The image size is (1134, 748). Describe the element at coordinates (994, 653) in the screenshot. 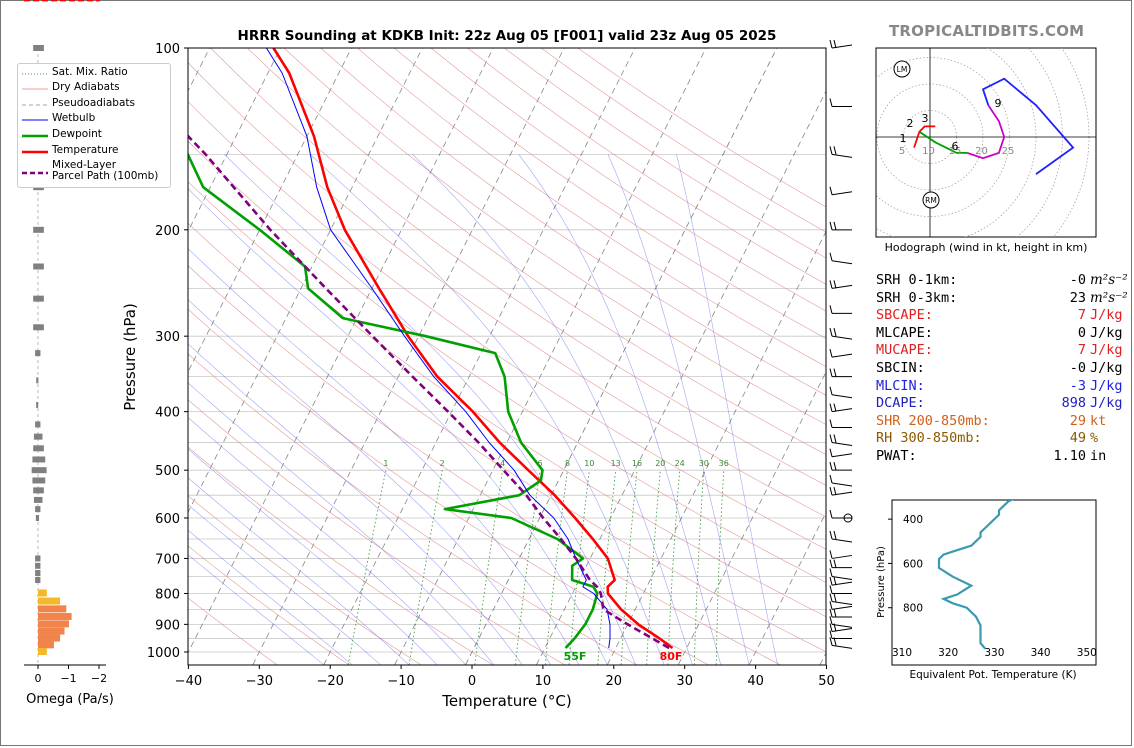

I see `theta-e-x-tick-label: 330` at that location.